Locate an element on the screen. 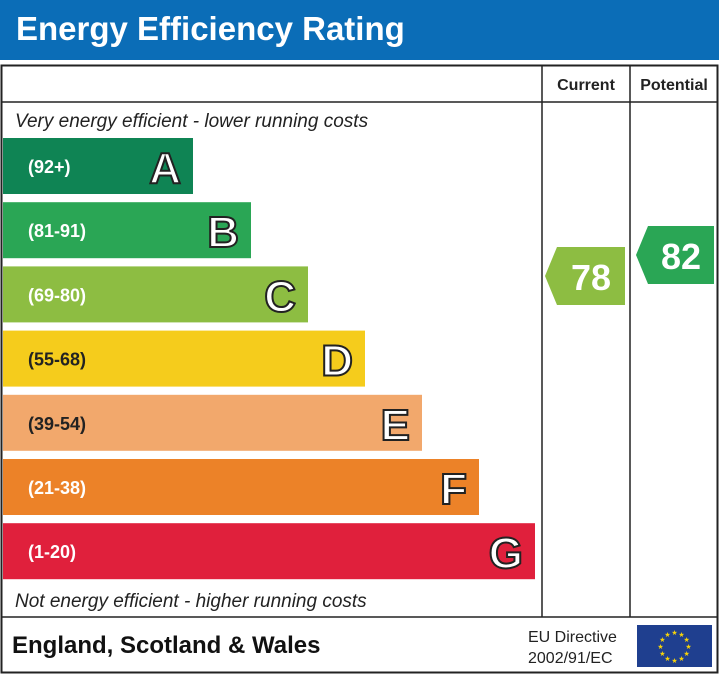 This screenshot has width=719, height=675. band-range-E: (39-54) is located at coordinates (57, 424).